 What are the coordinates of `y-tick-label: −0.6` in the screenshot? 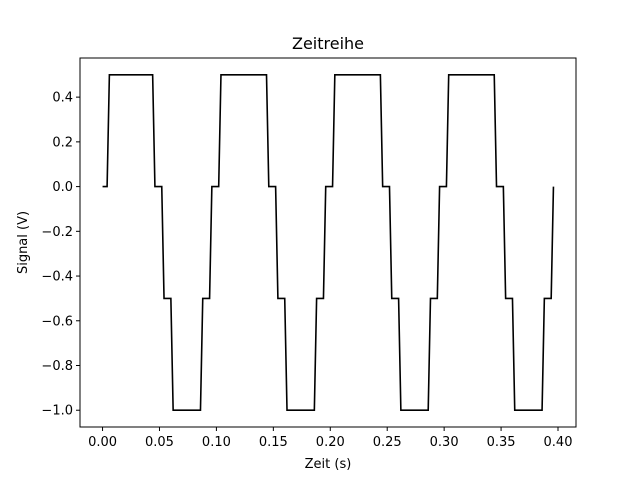 It's located at (57, 321).